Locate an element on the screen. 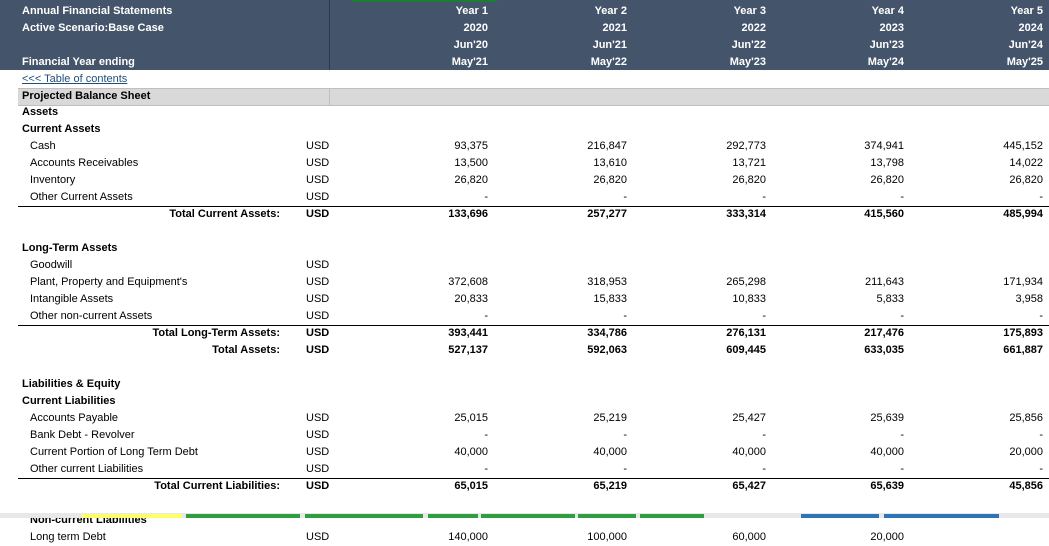 The height and width of the screenshot is (546, 1049). group-heading: Assets is located at coordinates (40, 112).